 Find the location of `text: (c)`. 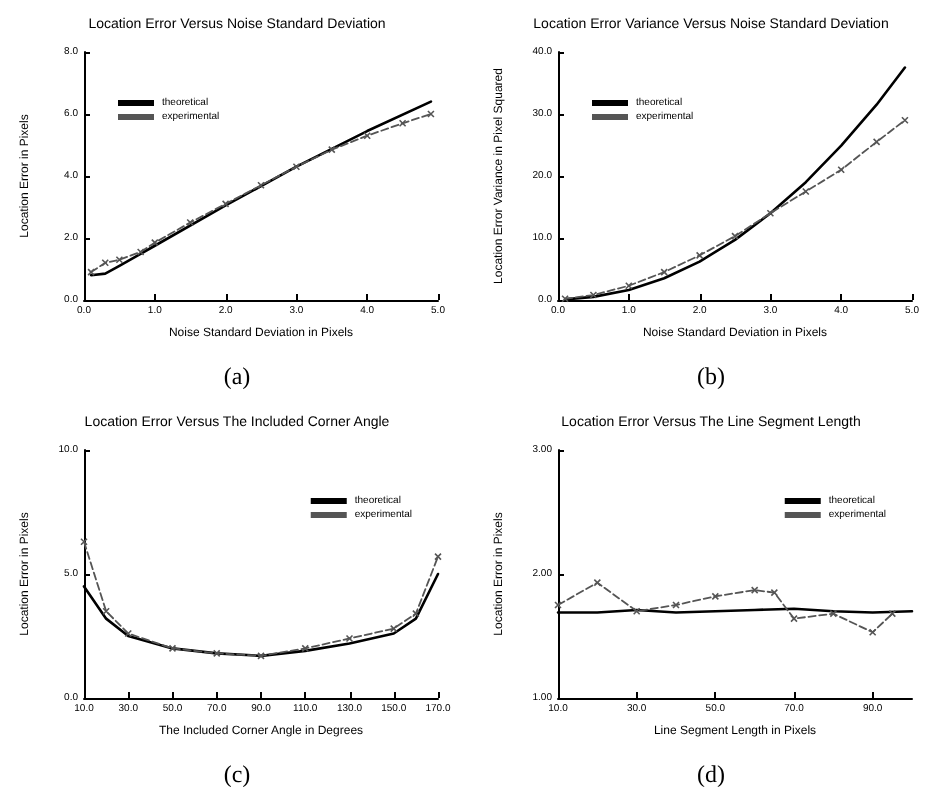

text: (c) is located at coordinates (237, 774).